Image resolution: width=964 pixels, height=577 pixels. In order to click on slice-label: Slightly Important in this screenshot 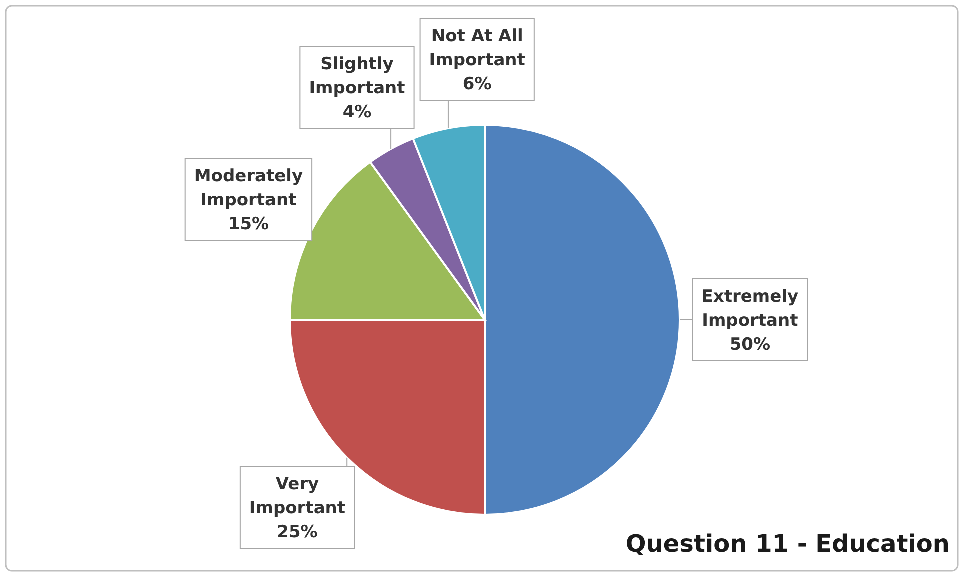, I will do `click(357, 76)`.